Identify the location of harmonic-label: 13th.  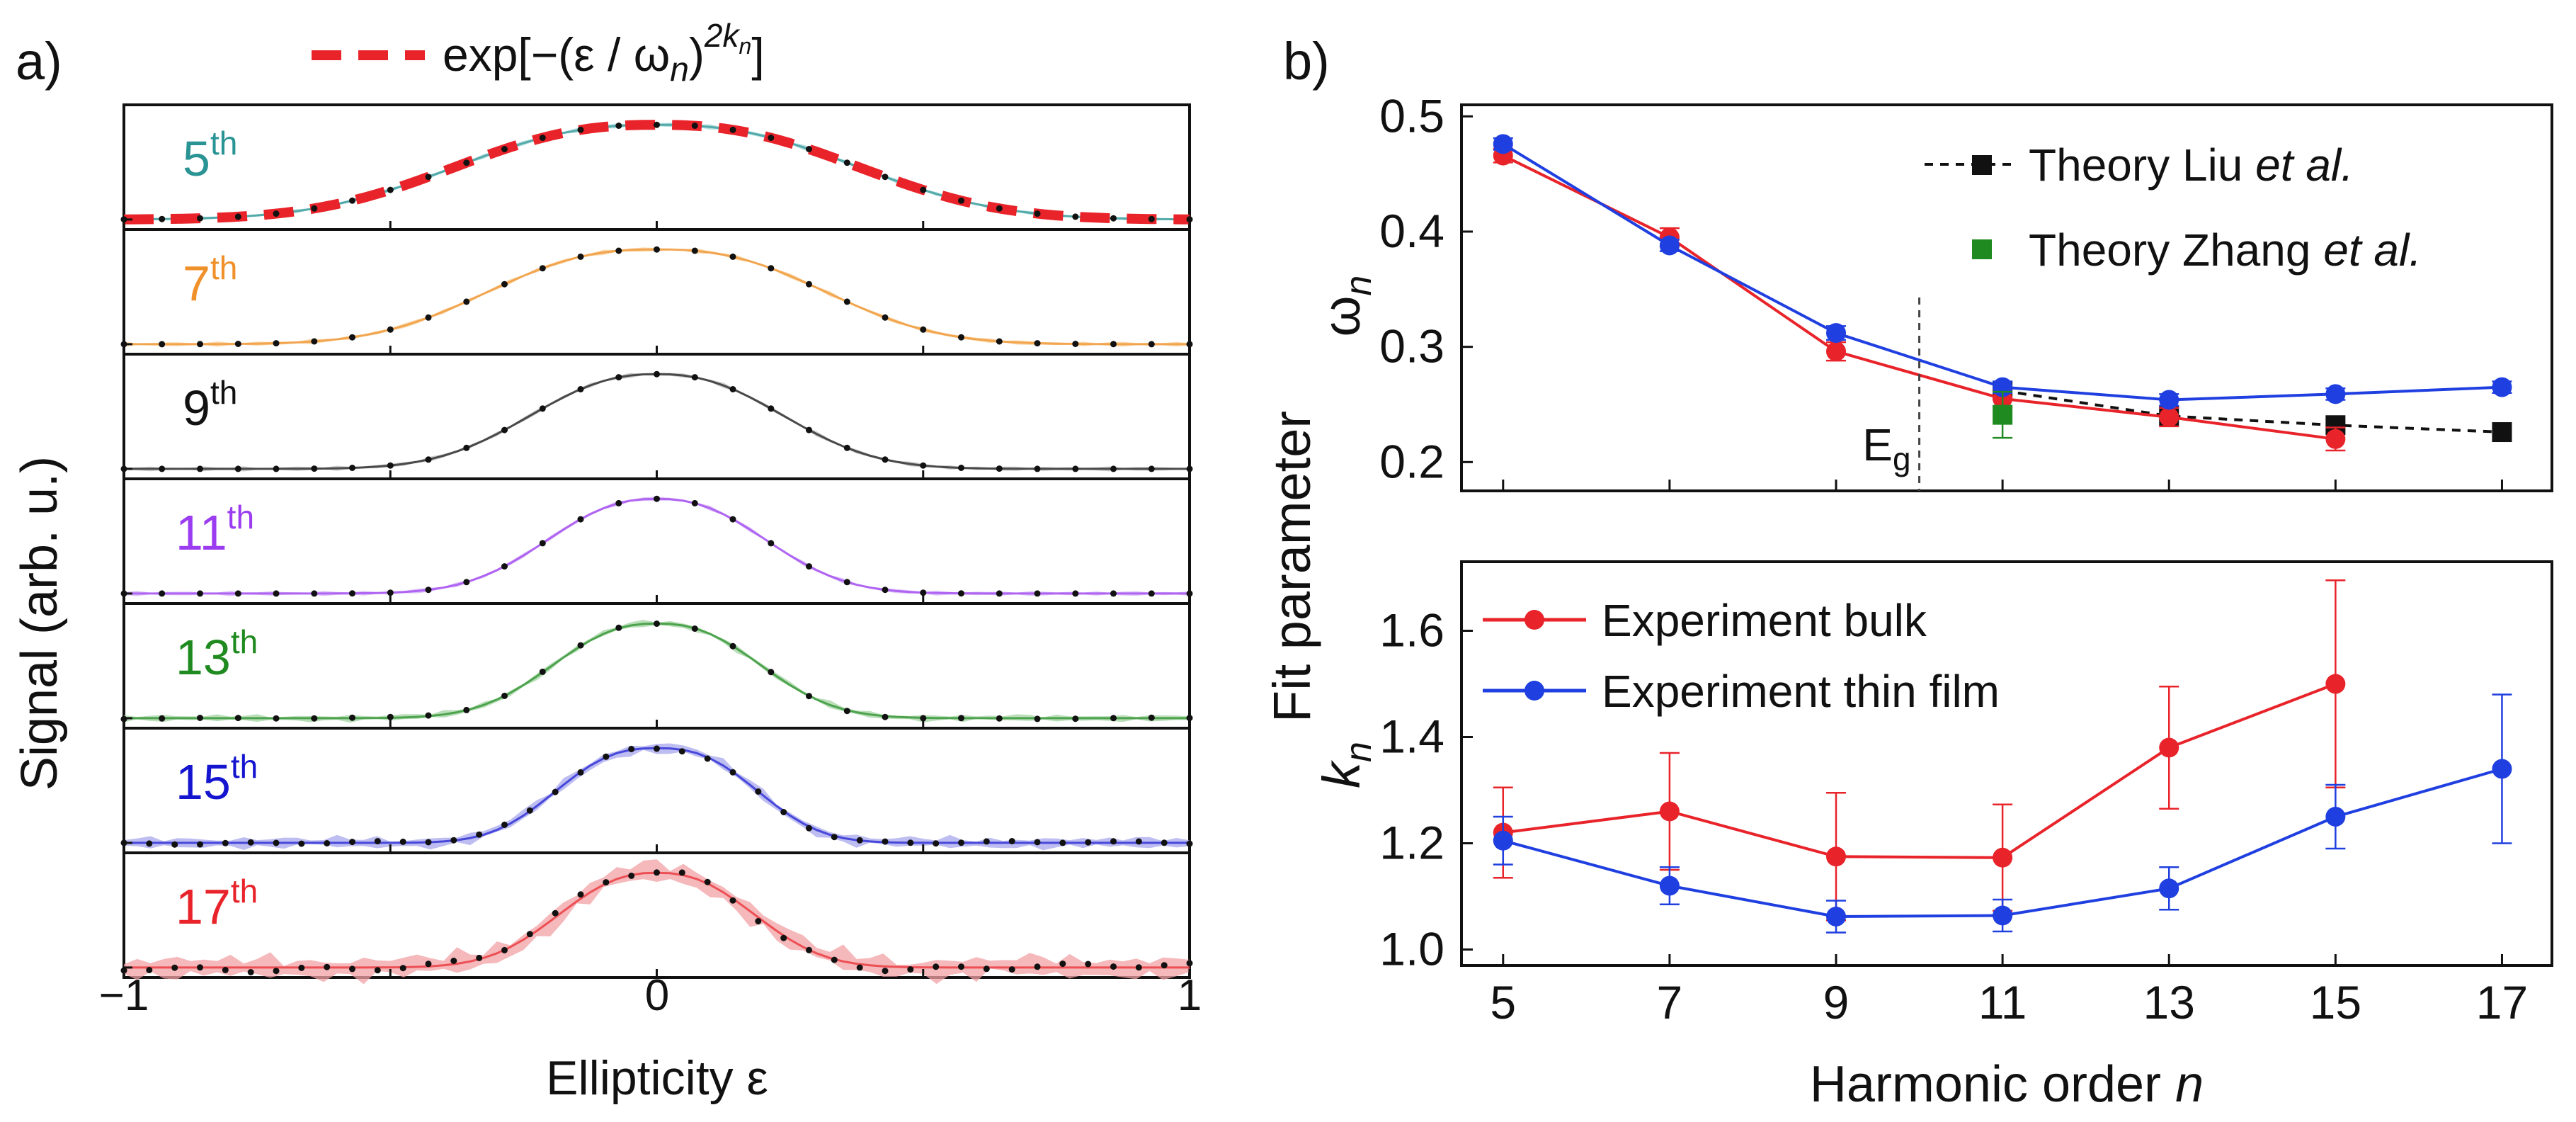
(217, 654).